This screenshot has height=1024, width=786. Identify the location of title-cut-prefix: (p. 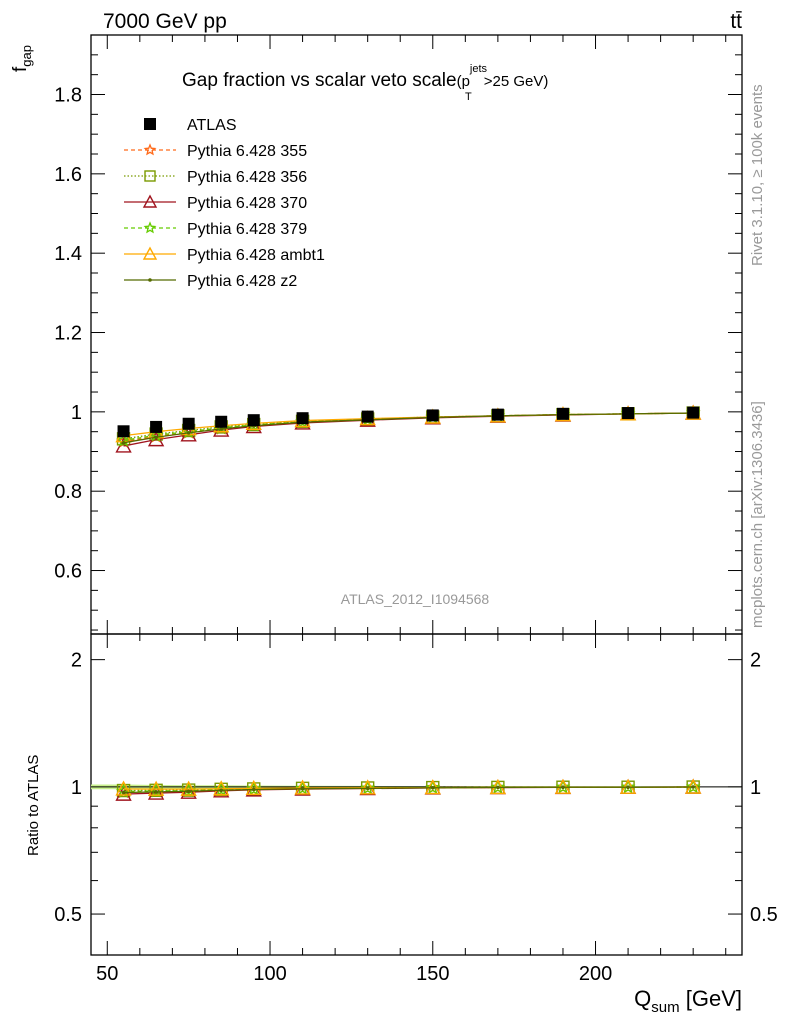
(463, 81).